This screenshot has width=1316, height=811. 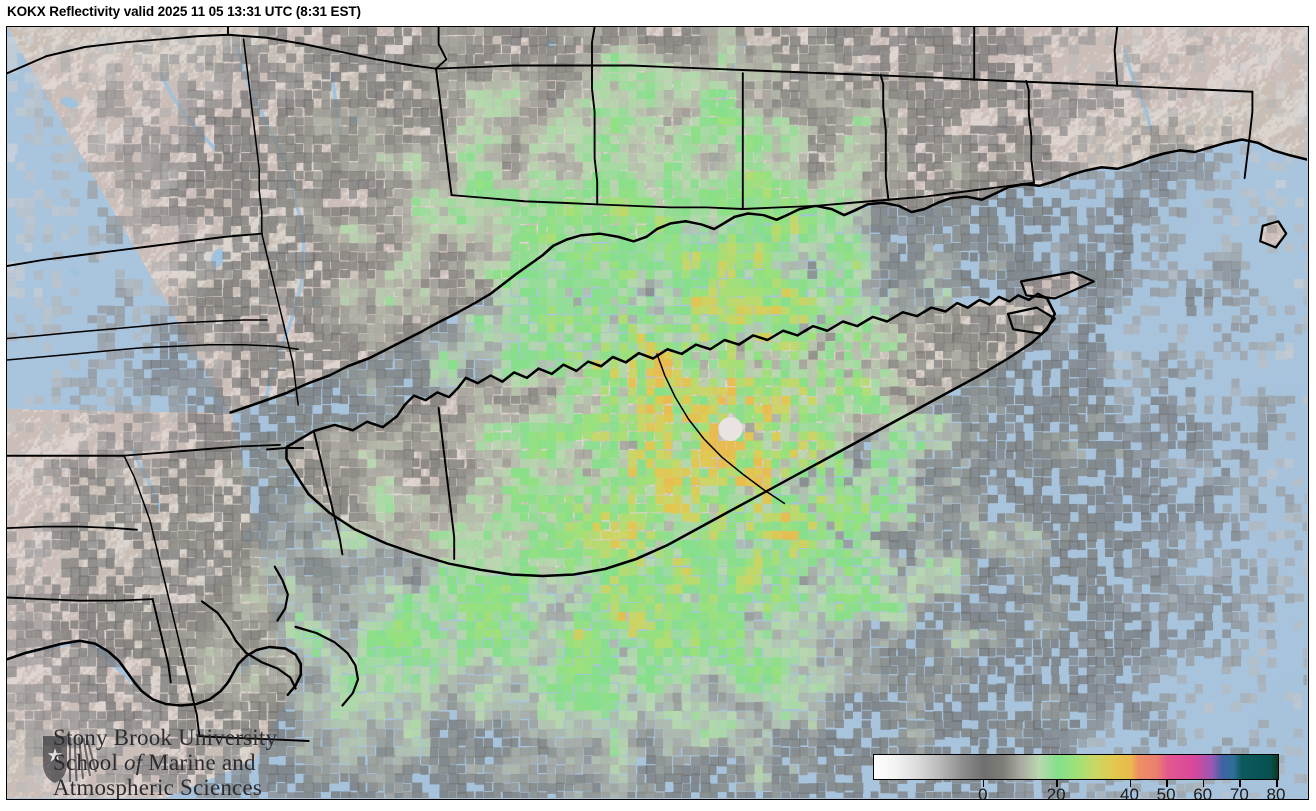 I want to click on reflectivity-colorbar: 0 20 40 50 60 70 80, so click(x=1082, y=777).